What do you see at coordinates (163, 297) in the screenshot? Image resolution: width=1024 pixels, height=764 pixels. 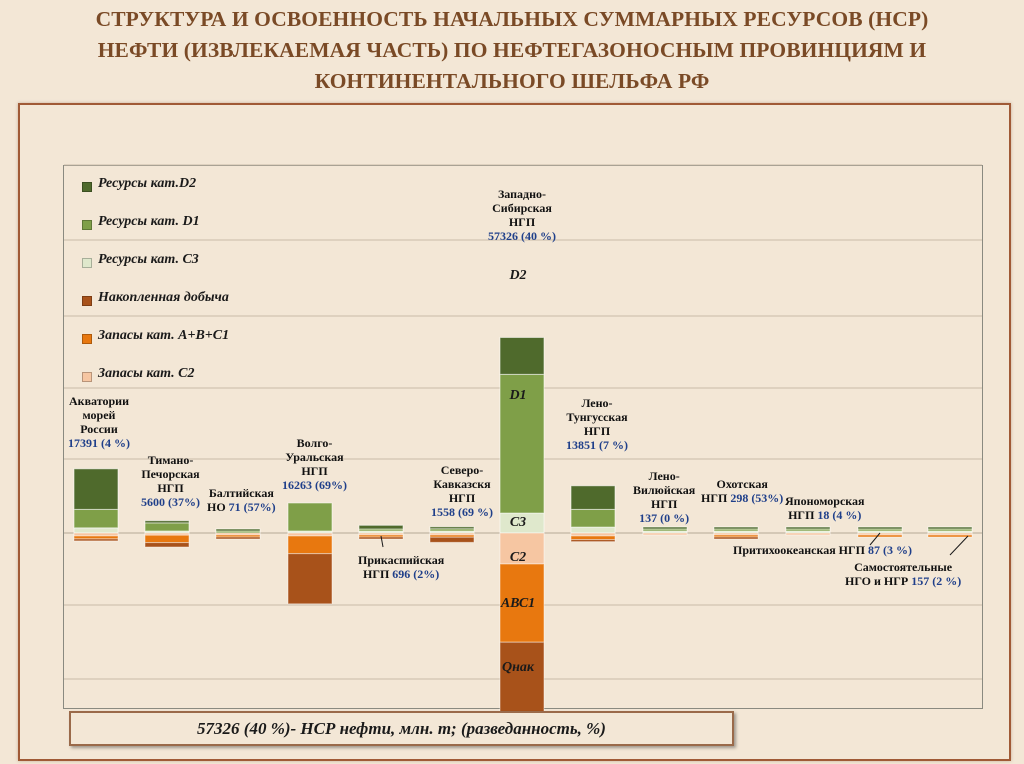 I see `legend-label-qnak: Накопленная добыча` at bounding box center [163, 297].